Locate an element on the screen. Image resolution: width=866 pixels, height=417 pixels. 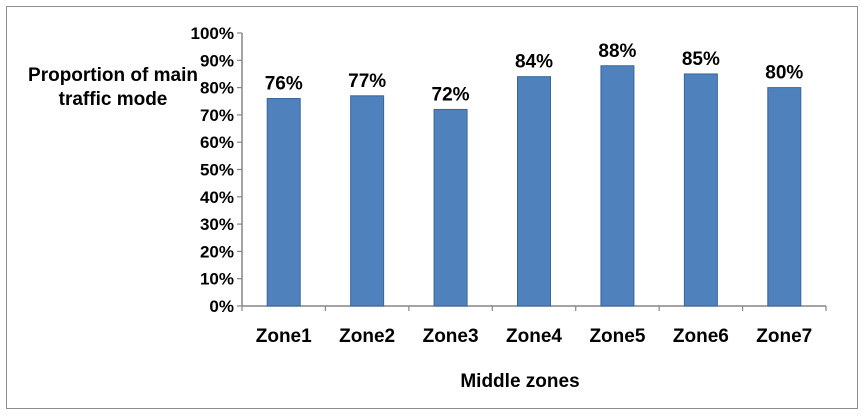
data-label: 85% is located at coordinates (701, 59).